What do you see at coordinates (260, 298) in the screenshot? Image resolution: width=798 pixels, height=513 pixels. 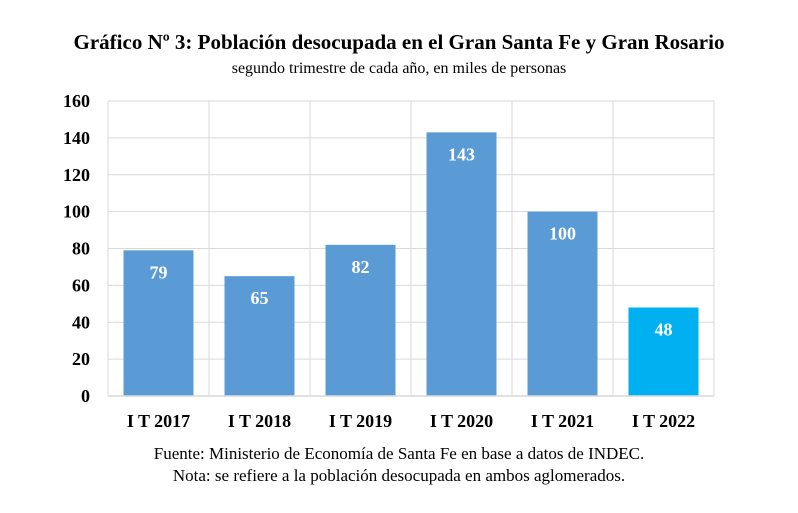 I see `data-label: 65` at bounding box center [260, 298].